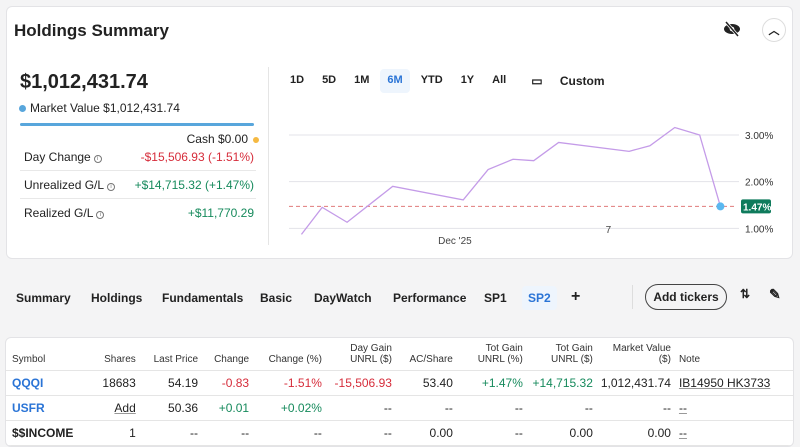 This screenshot has height=447, width=800. I want to click on column-header: Symbol, so click(48, 354).